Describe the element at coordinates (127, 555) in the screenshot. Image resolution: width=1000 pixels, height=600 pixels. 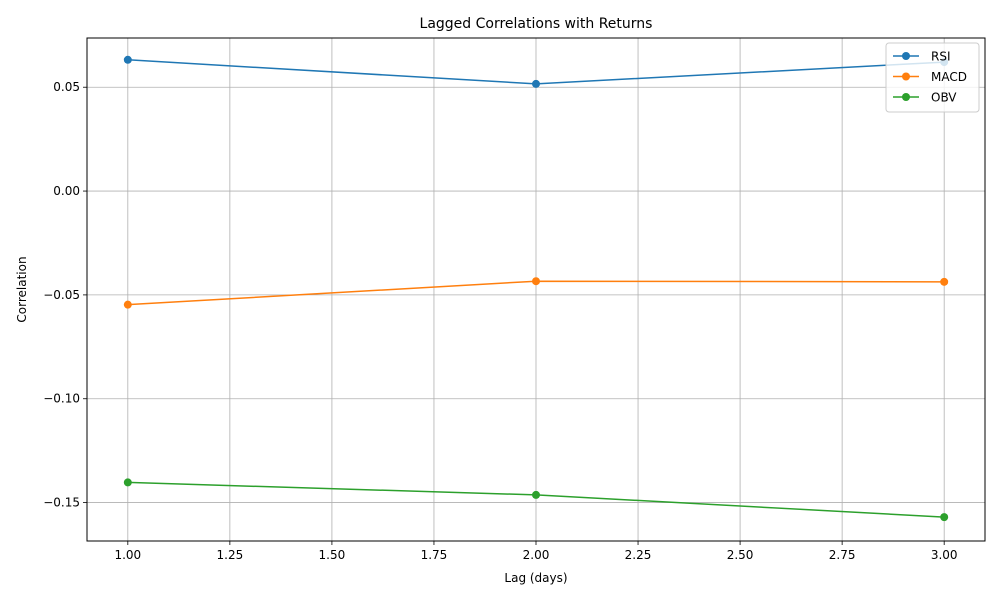
I see `x-tick-label: 1.00` at that location.